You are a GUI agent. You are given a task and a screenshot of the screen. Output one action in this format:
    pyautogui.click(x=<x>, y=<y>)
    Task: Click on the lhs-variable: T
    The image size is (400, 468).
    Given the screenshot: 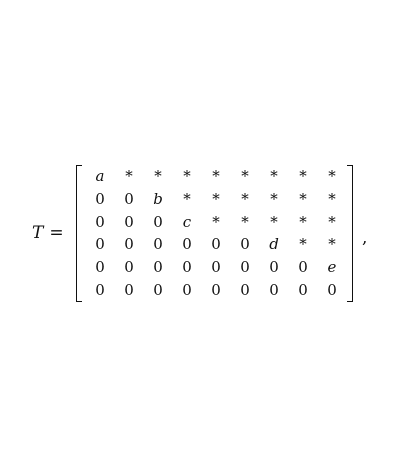 What is the action you would take?
    pyautogui.click(x=38, y=233)
    